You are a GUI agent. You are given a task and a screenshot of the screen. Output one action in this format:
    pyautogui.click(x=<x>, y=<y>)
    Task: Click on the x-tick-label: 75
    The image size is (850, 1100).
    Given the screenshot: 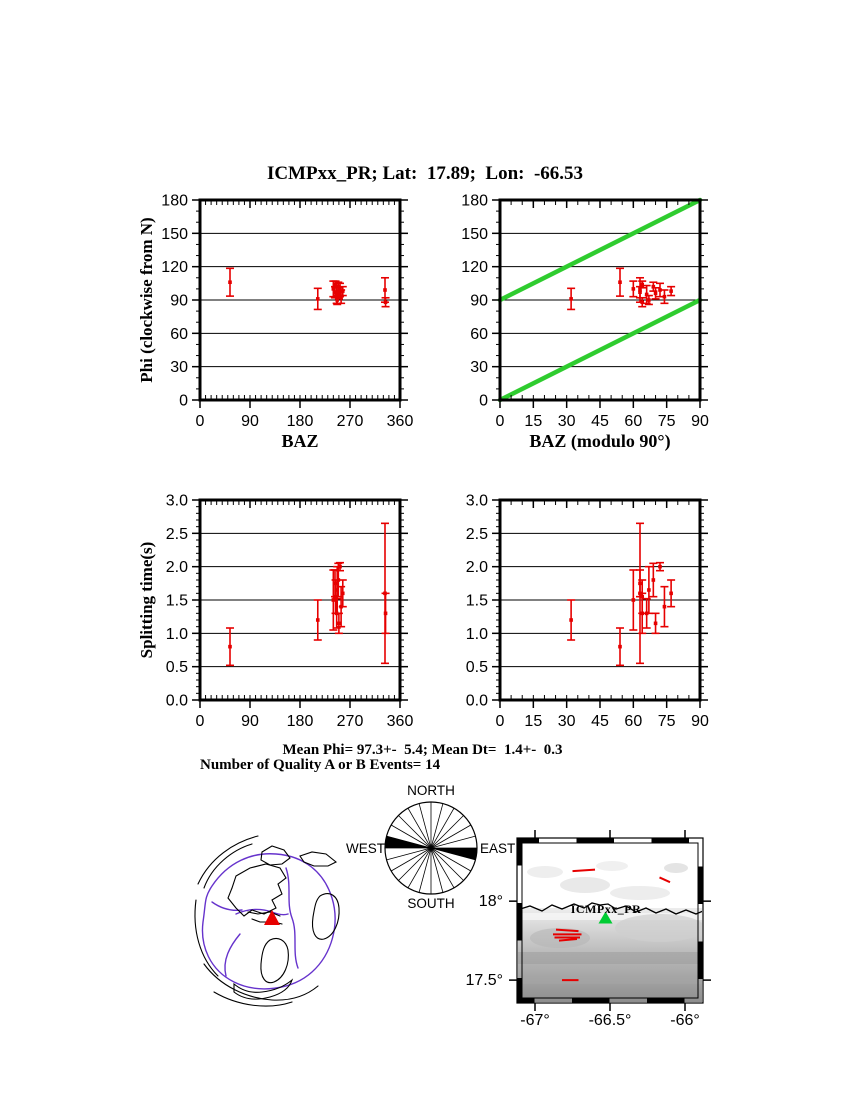 What is the action you would take?
    pyautogui.click(x=667, y=421)
    